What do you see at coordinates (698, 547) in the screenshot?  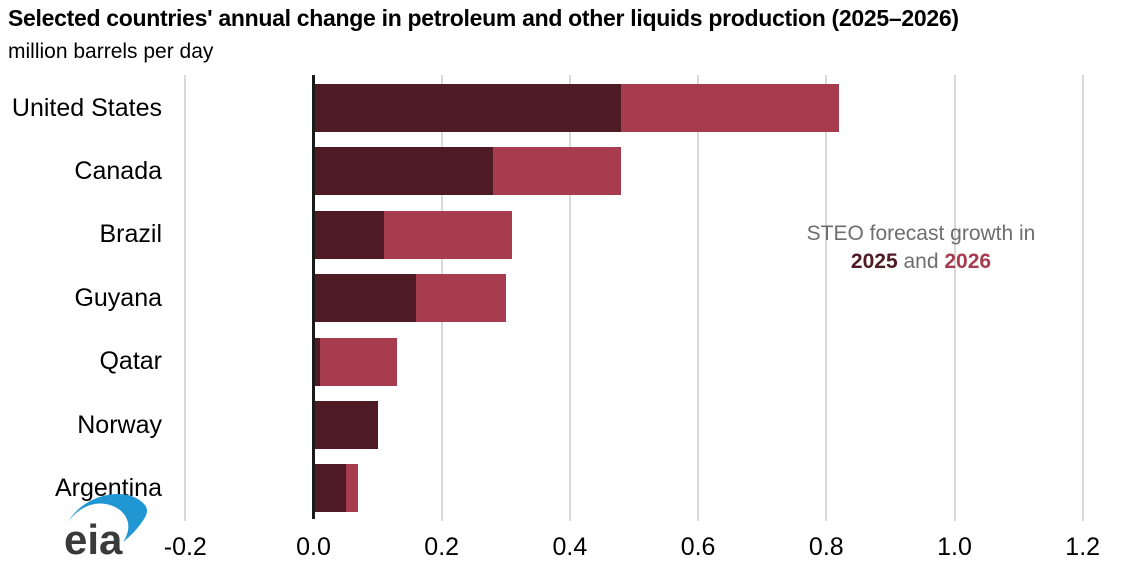 I see `x-tick-label: 0.6` at bounding box center [698, 547].